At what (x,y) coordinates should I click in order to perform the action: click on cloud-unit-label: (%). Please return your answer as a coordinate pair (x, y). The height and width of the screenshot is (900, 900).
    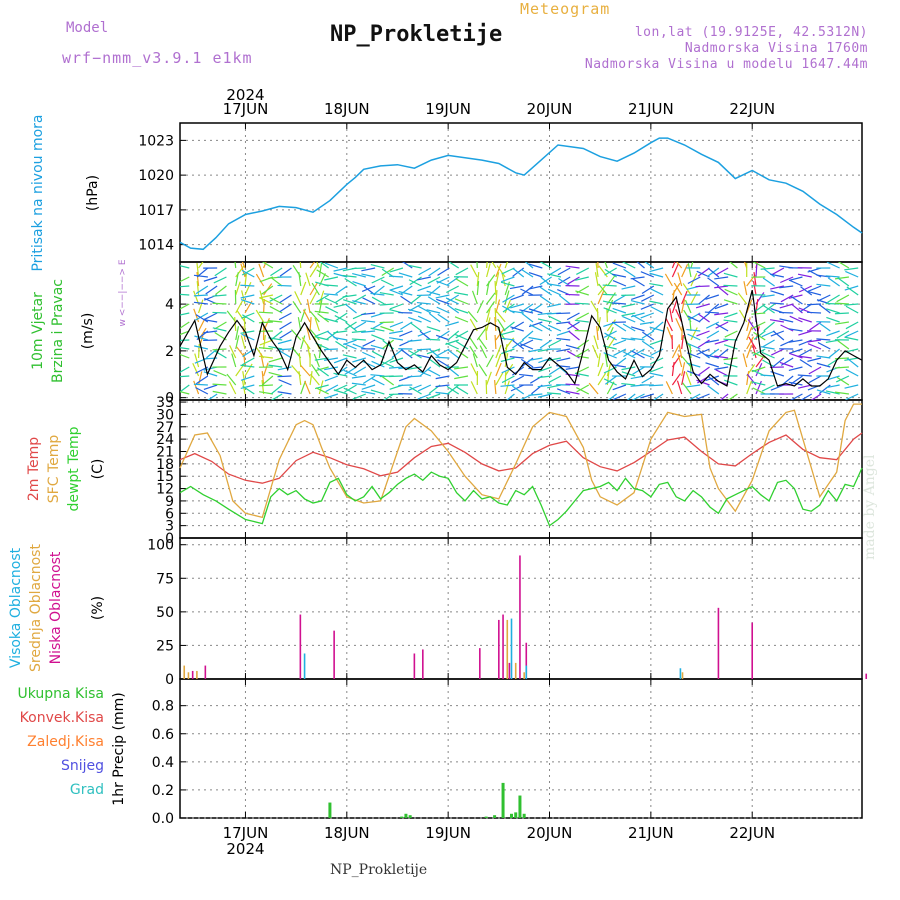
    Looking at the image, I should click on (98, 608).